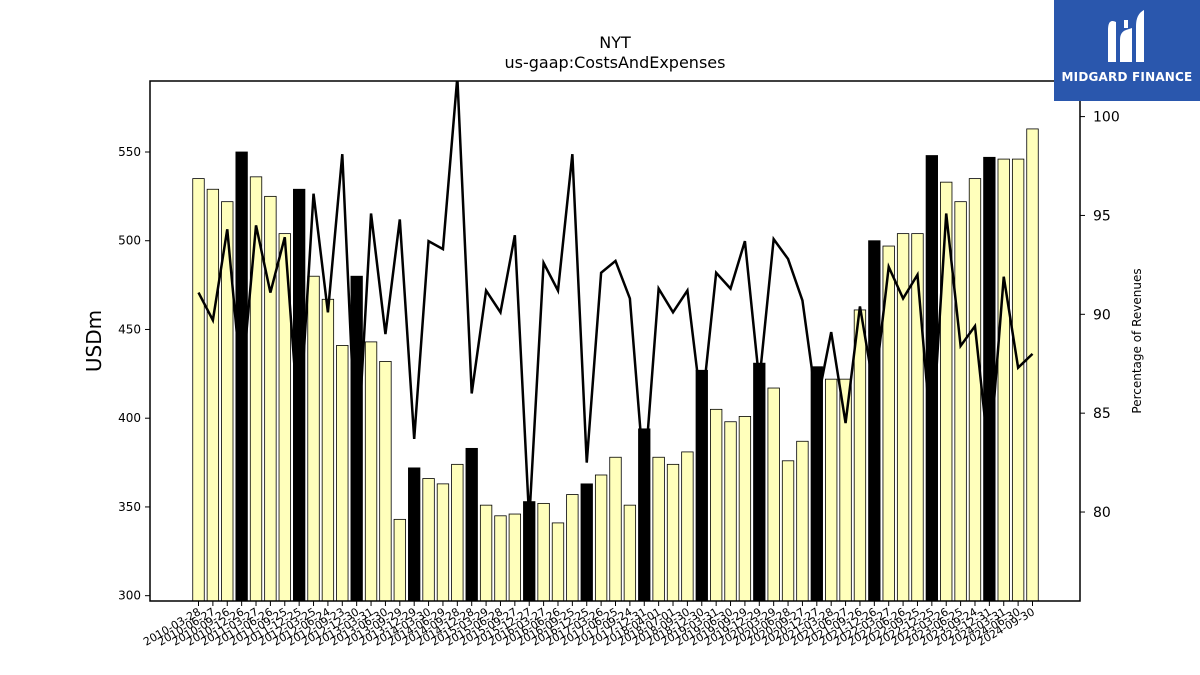 Image resolution: width=1200 pixels, height=675 pixels. I want to click on y-tick-label-400: 400, so click(129, 418).